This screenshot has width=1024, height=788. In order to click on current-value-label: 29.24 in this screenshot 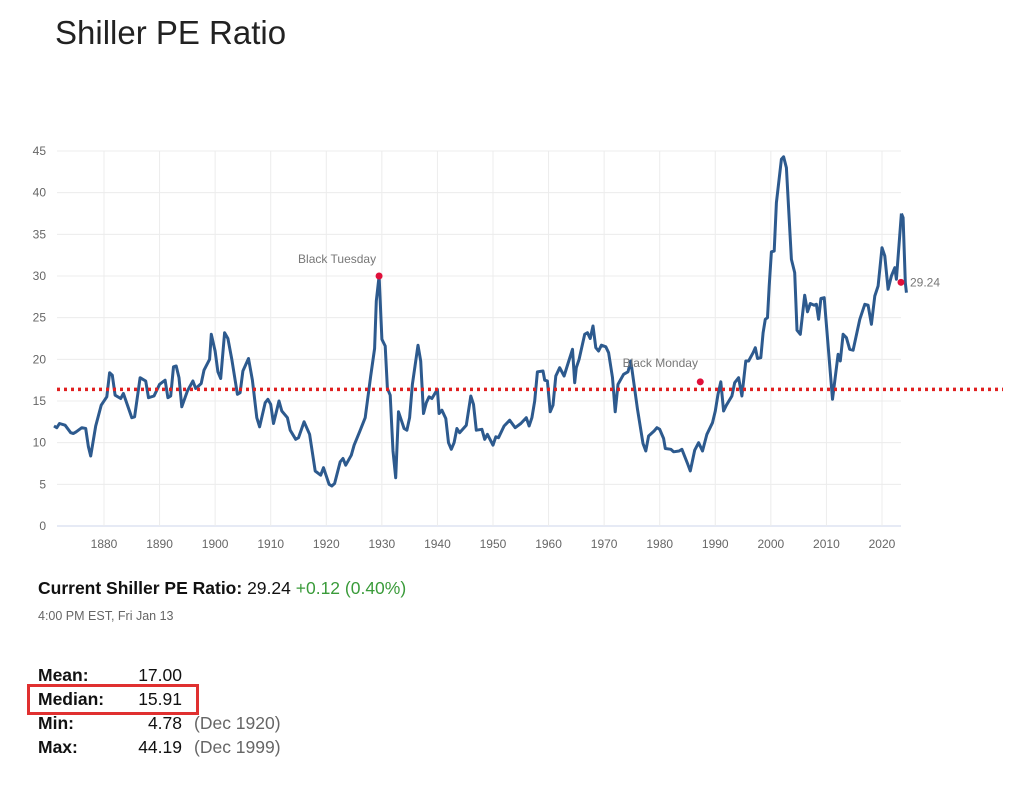, I will do `click(925, 282)`.